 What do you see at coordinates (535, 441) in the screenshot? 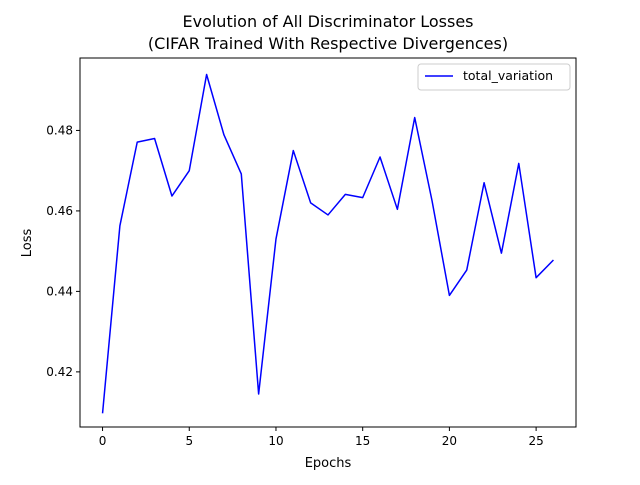
I see `x-tick-label: 25` at bounding box center [535, 441].